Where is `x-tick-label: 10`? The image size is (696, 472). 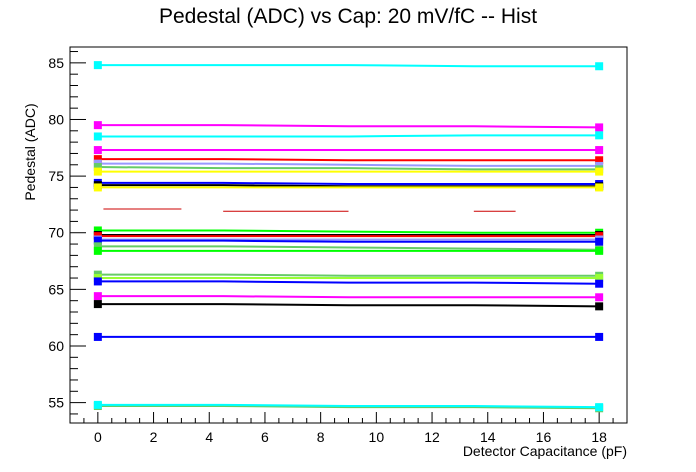 x-tick-label: 10 is located at coordinates (377, 437).